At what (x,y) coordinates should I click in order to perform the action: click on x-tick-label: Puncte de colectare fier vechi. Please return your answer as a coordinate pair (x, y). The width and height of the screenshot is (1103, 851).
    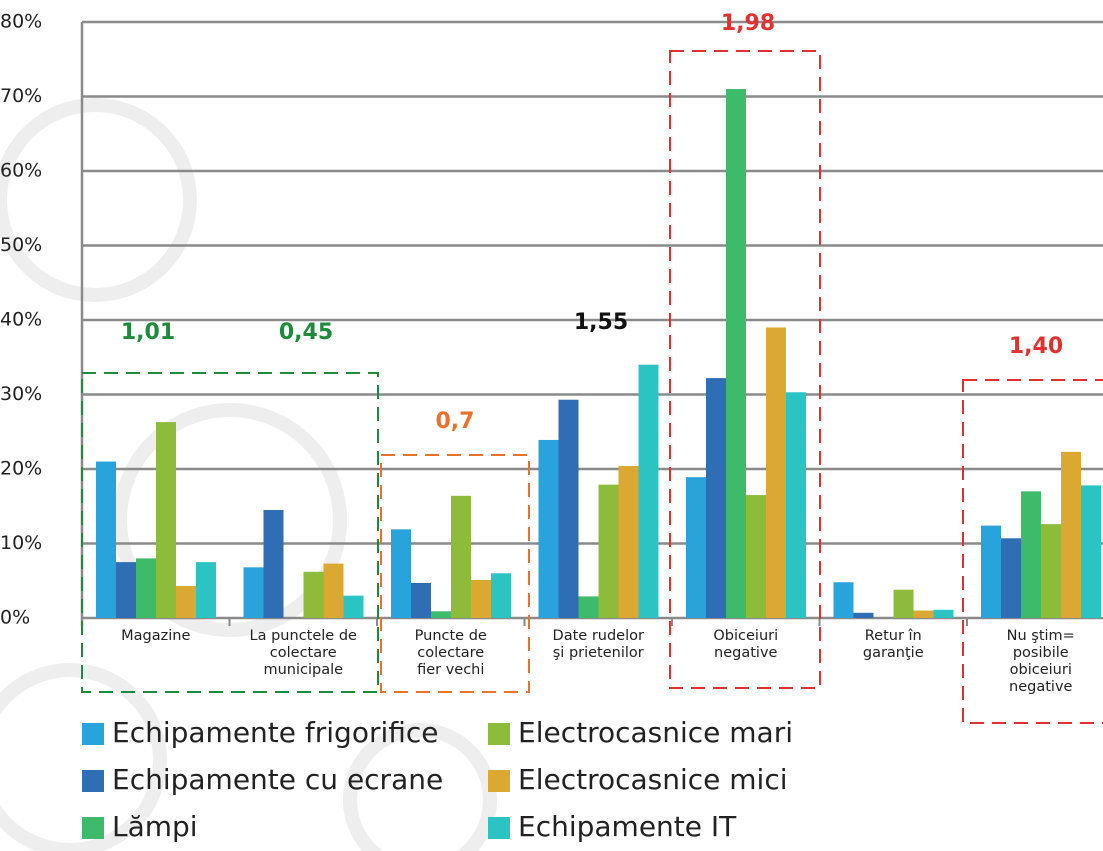
    Looking at the image, I should click on (451, 653).